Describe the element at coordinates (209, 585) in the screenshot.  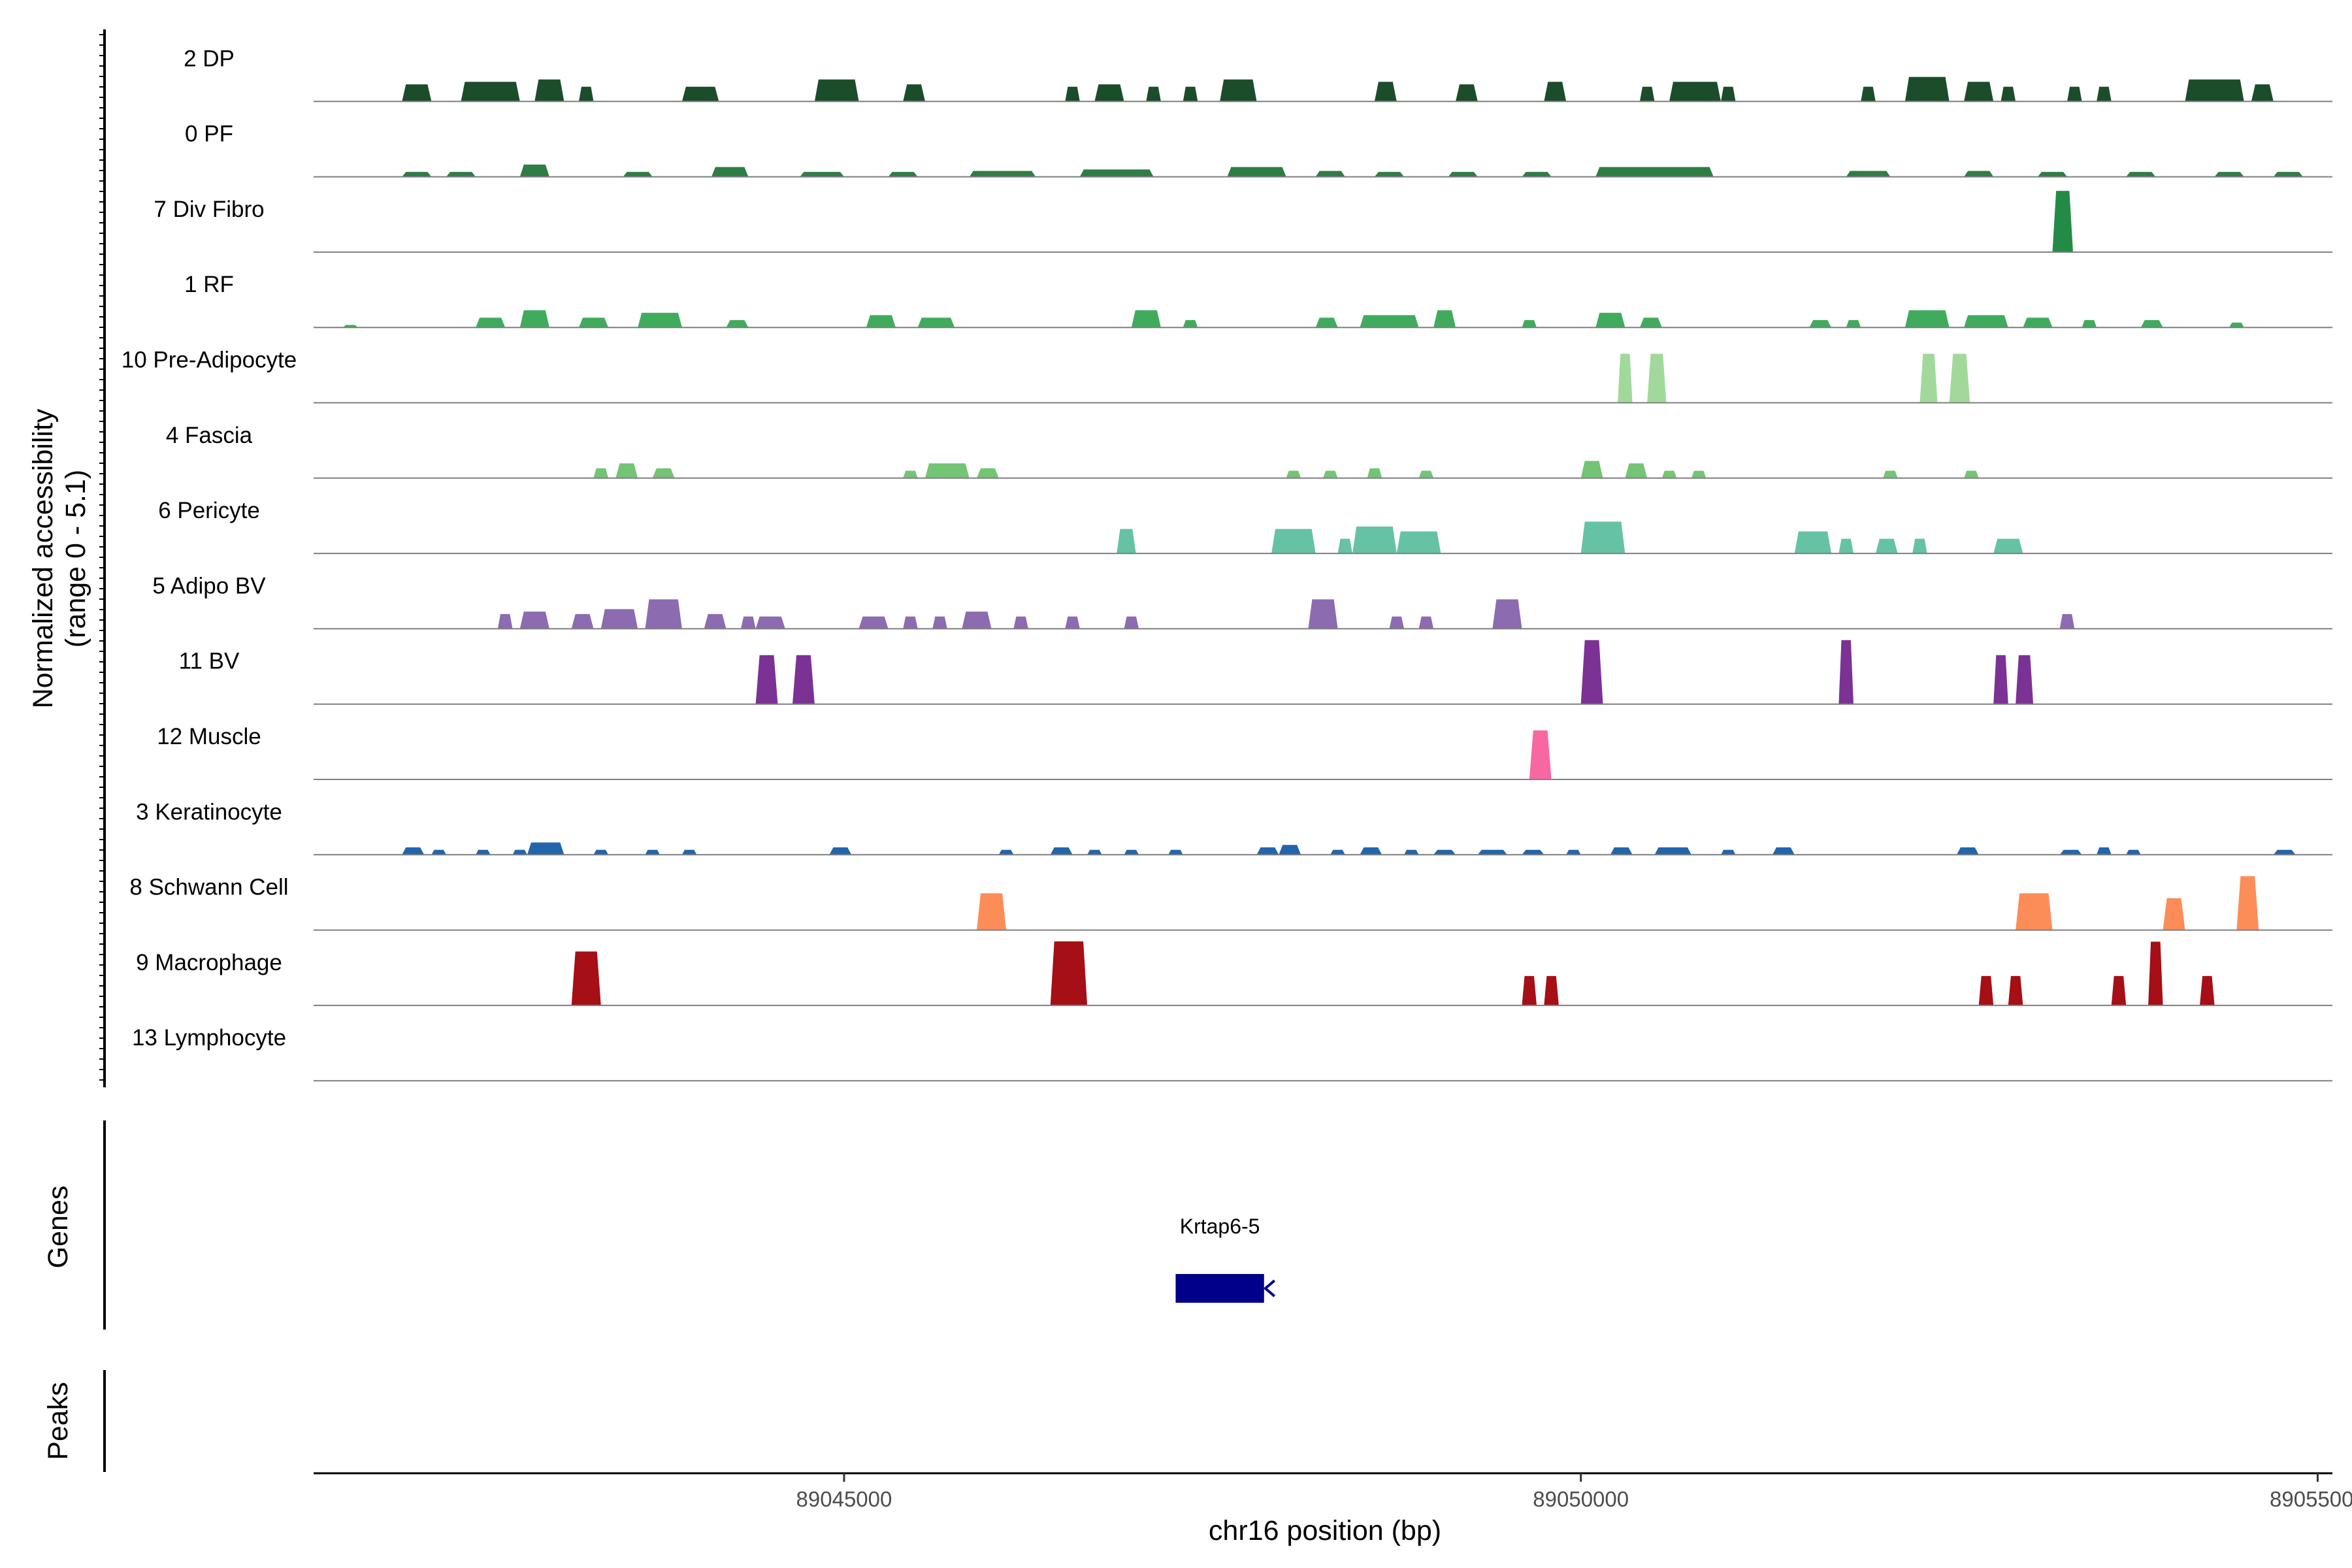
I see `track-label: 5 Adipo BV` at that location.